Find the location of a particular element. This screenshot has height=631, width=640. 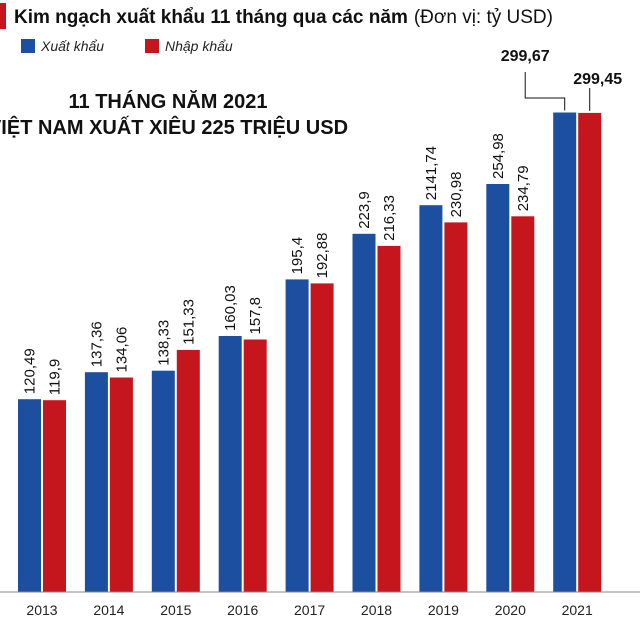

bar-import-2019 is located at coordinates (456, 407).